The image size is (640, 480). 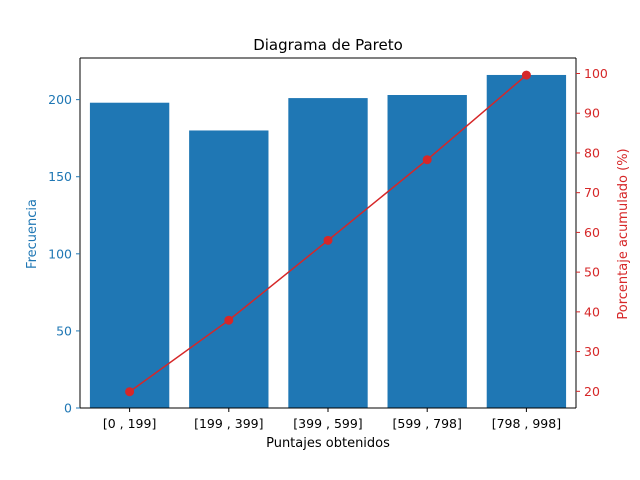 What do you see at coordinates (592, 152) in the screenshot?
I see `right-y-tick-label: 80` at bounding box center [592, 152].